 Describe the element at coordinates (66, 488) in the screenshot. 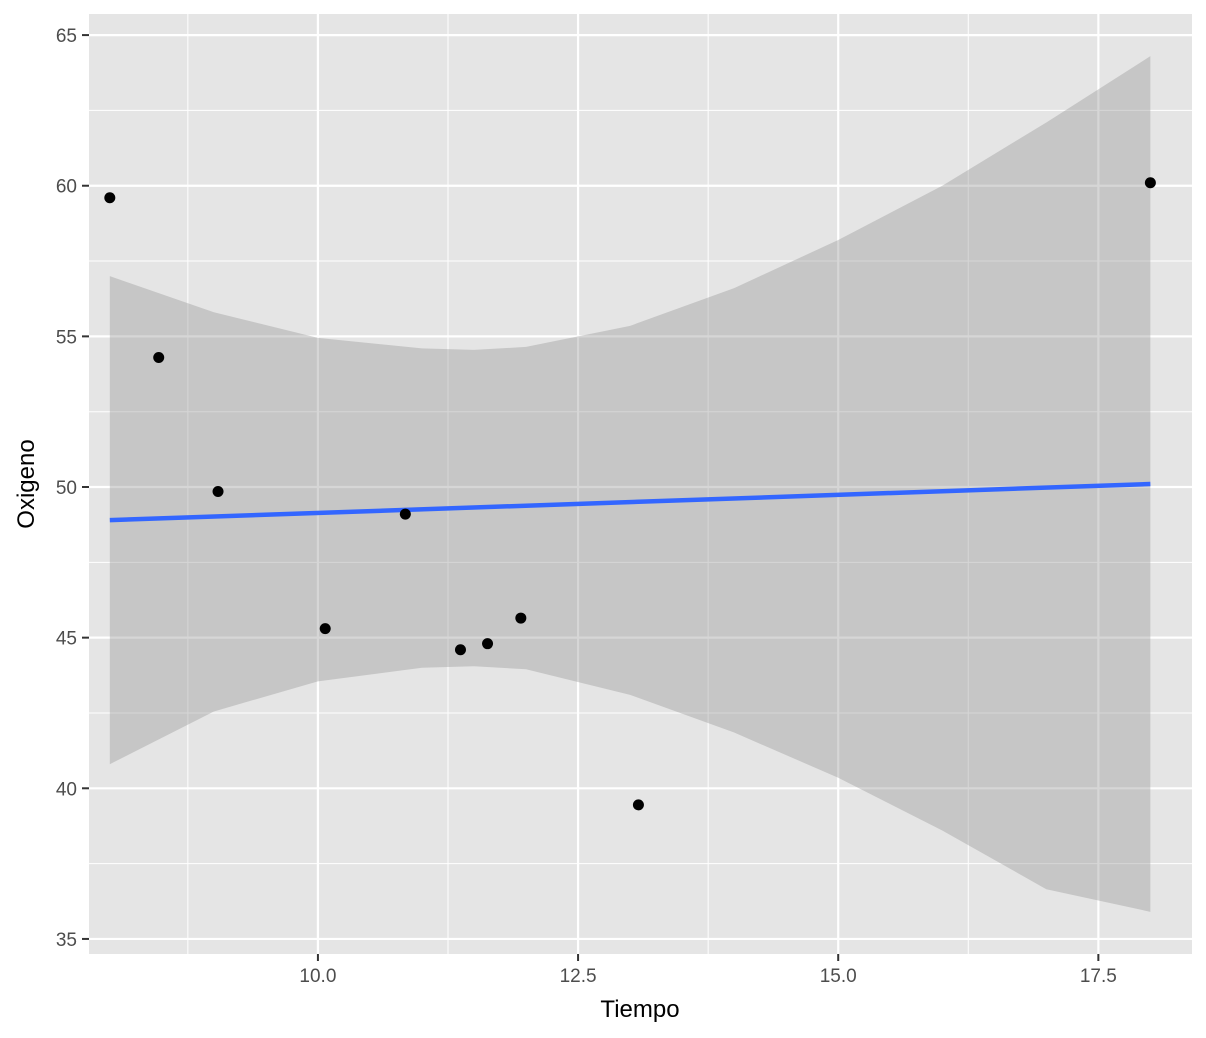

I see `y-tick-label: 50` at that location.